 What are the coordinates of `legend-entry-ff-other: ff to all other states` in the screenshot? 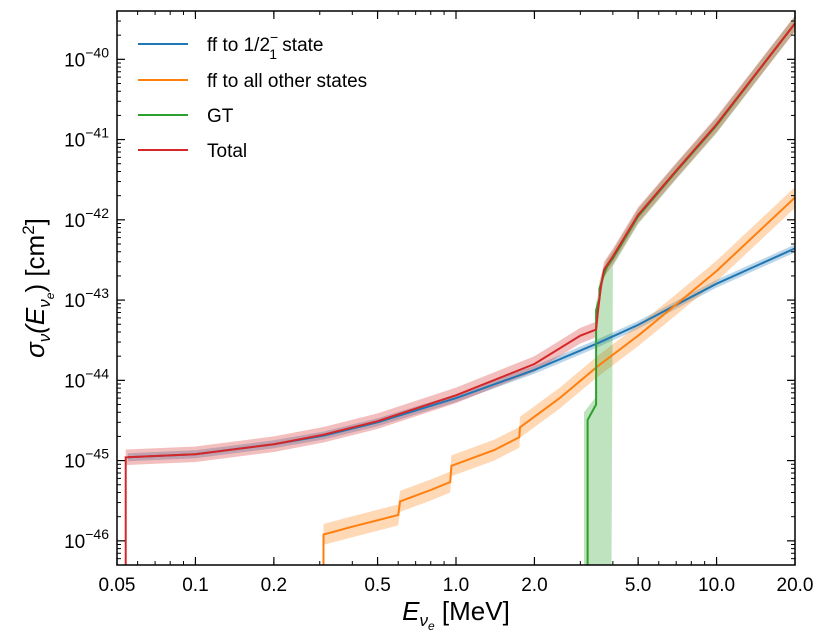 It's located at (252, 81).